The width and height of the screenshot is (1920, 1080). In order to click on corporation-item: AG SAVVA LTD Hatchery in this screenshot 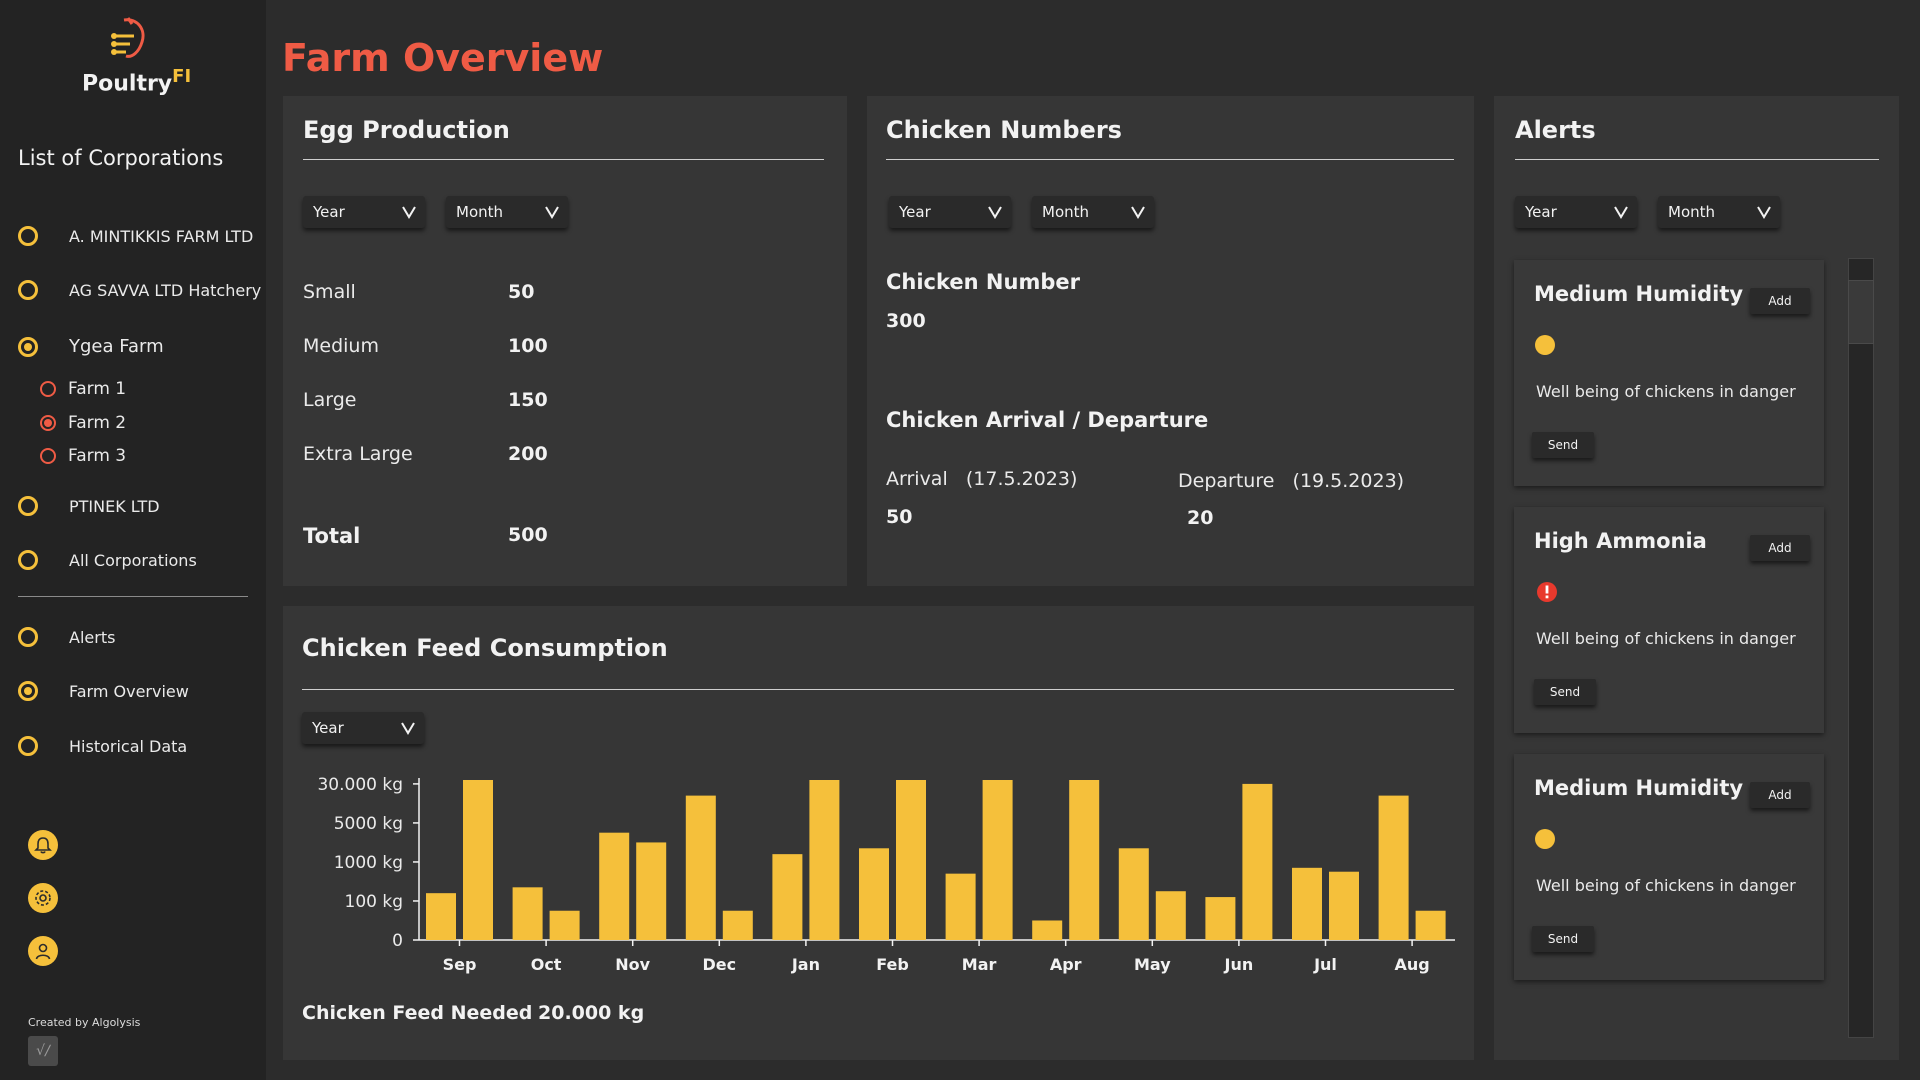, I will do `click(139, 290)`.